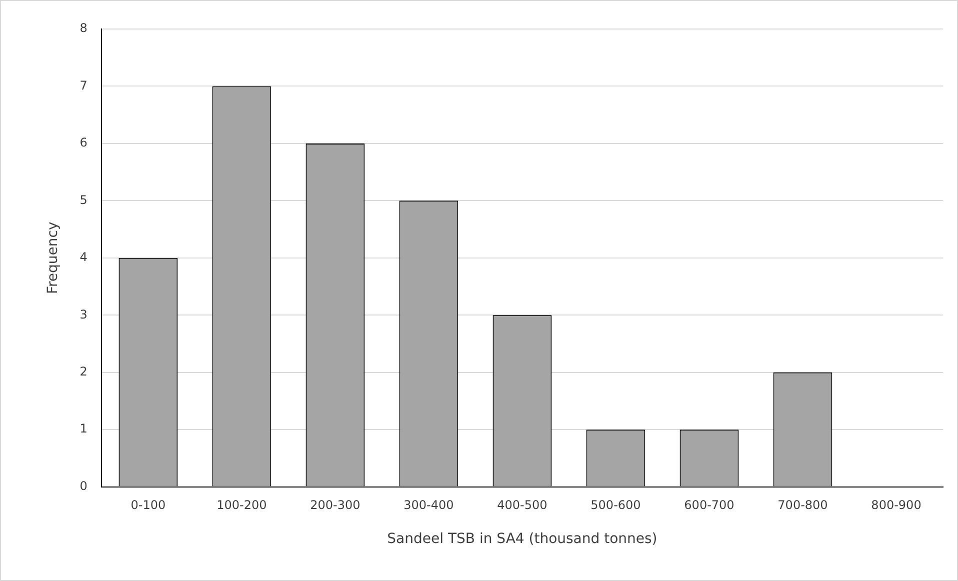  I want to click on x-tick-label: 800-900, so click(896, 505).